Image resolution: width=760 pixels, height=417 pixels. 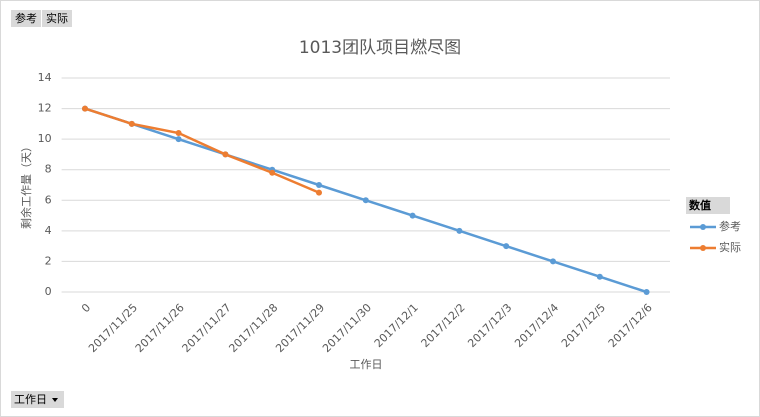 I want to click on legend-label: 参考, so click(x=730, y=226).